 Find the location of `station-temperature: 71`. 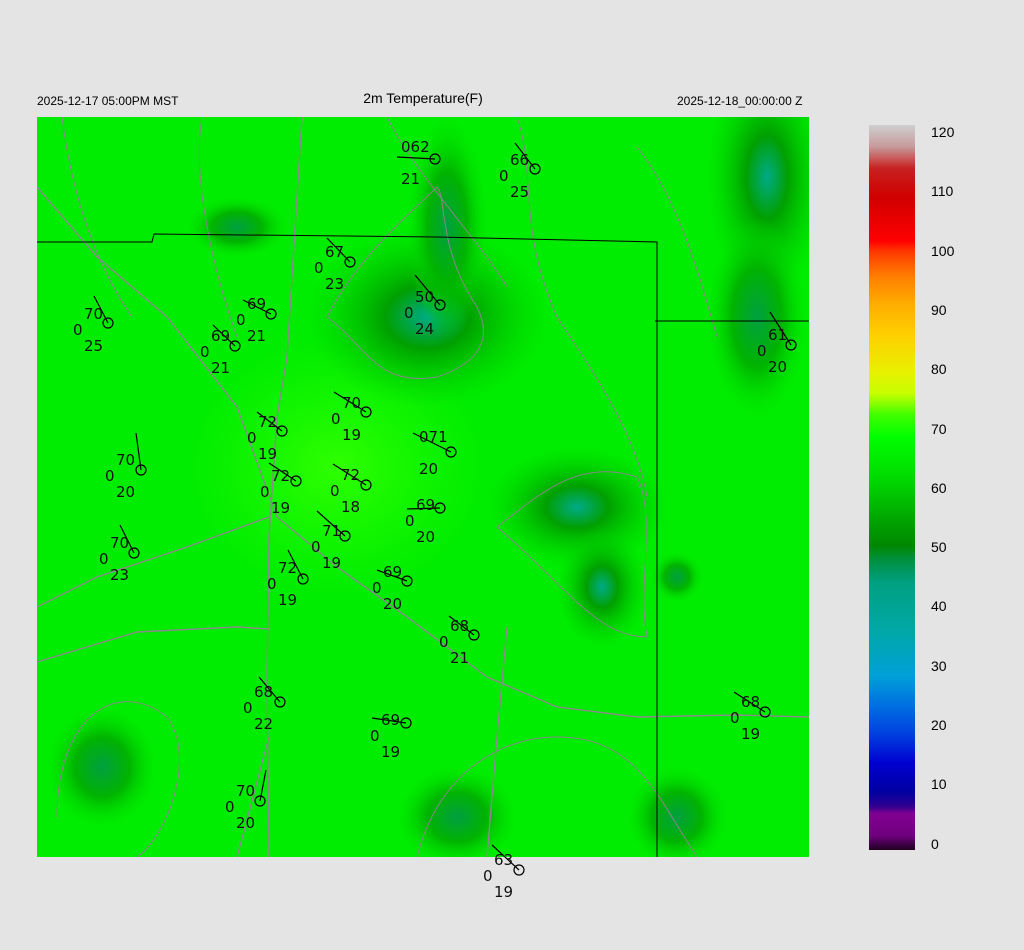

station-temperature: 71 is located at coordinates (331, 531).